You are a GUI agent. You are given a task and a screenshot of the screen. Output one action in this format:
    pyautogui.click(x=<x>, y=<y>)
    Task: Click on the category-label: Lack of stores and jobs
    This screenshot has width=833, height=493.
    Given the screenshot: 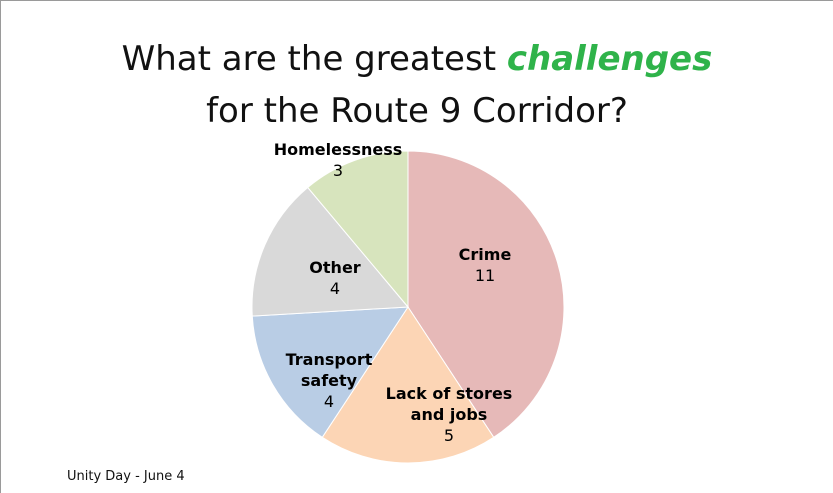 What is the action you would take?
    pyautogui.click(x=449, y=404)
    